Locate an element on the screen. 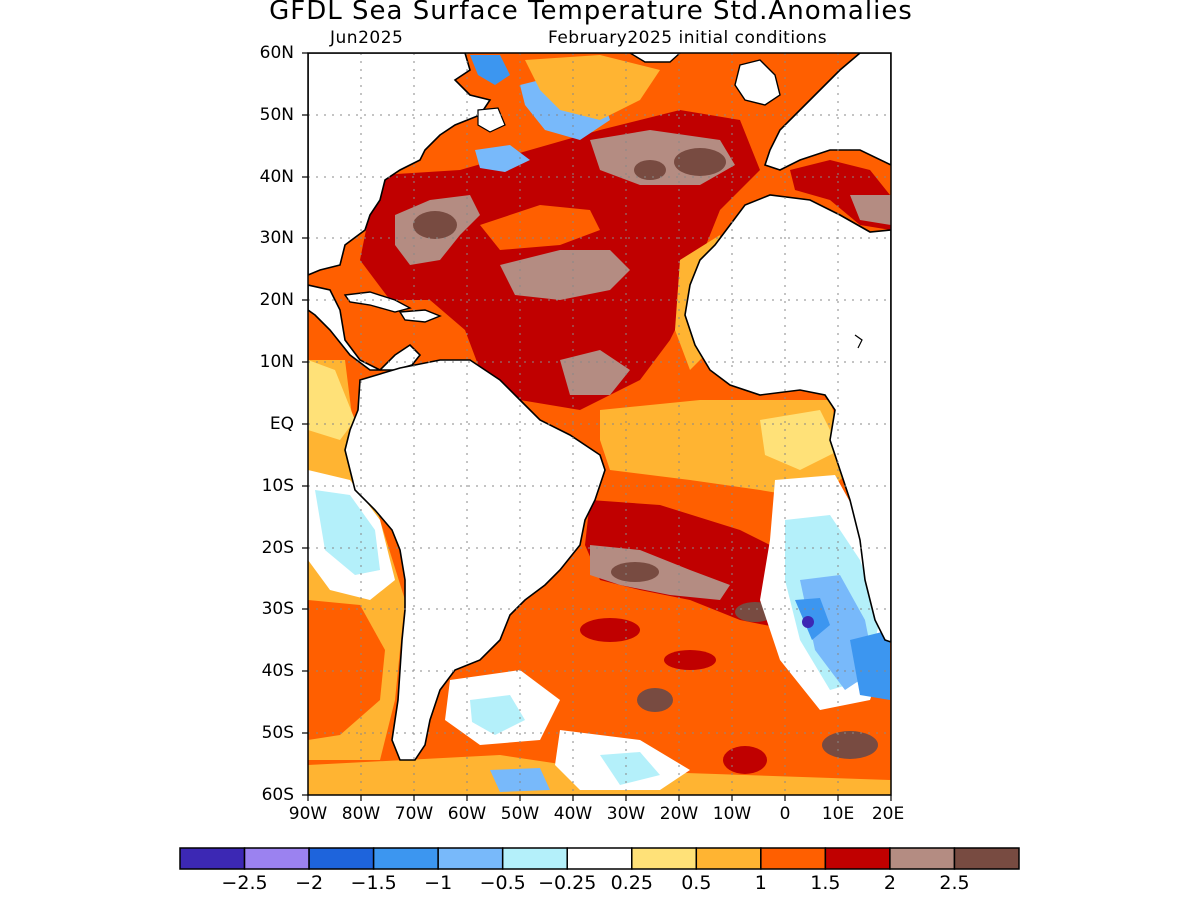 The height and width of the screenshot is (900, 1200). colorbar-label-7: 0.5 is located at coordinates (696, 883).